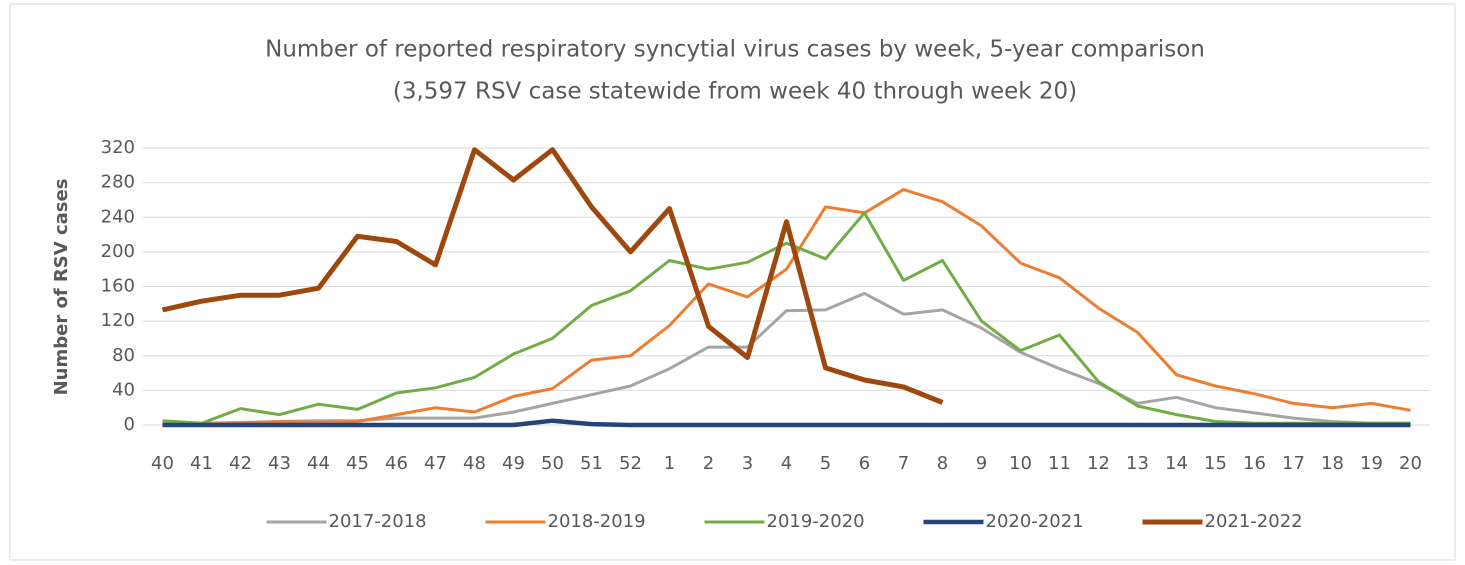 This screenshot has height=565, width=1465. Describe the element at coordinates (435, 463) in the screenshot. I see `x-tick-label: 47` at that location.